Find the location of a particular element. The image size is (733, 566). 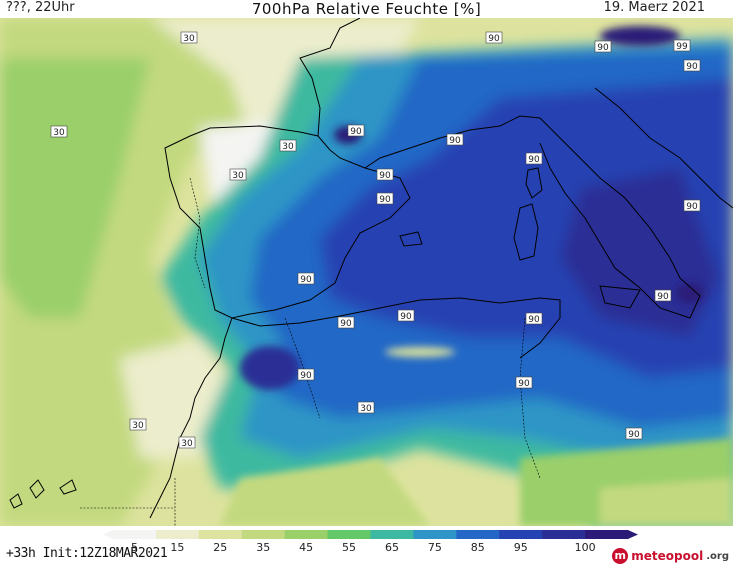

colorbar-tick-label: 85 is located at coordinates (478, 547).